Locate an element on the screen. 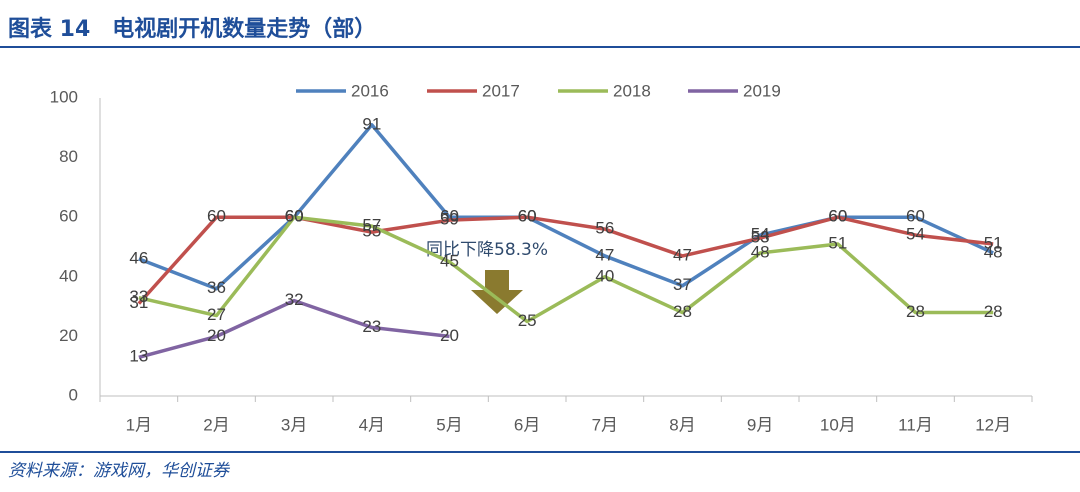  x-tick-label: 11月 is located at coordinates (915, 424).